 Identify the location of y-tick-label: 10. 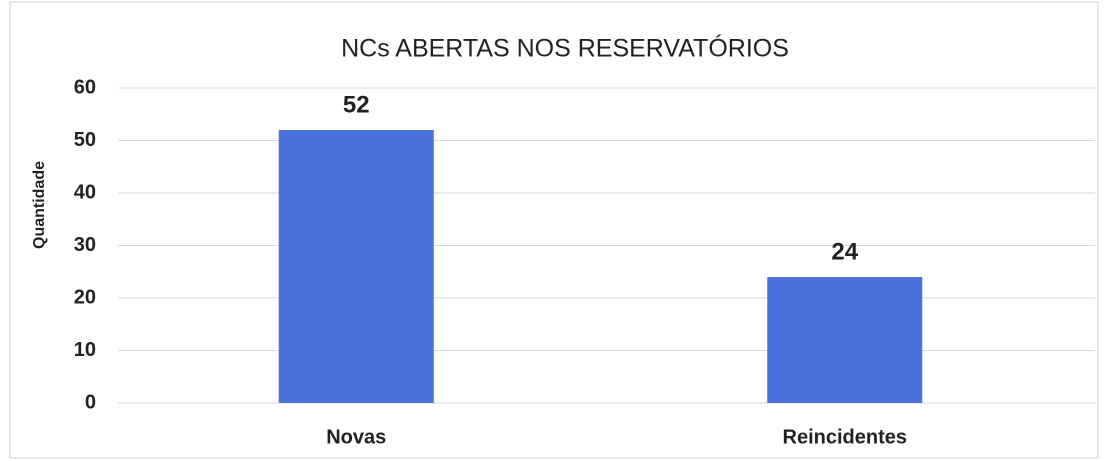
(85, 350).